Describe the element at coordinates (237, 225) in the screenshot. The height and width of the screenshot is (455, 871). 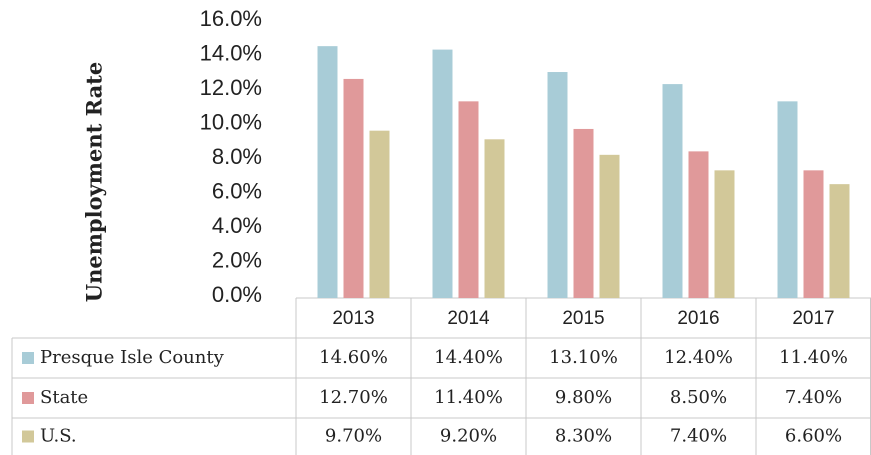
I see `y-tick-label: 4.0%` at that location.